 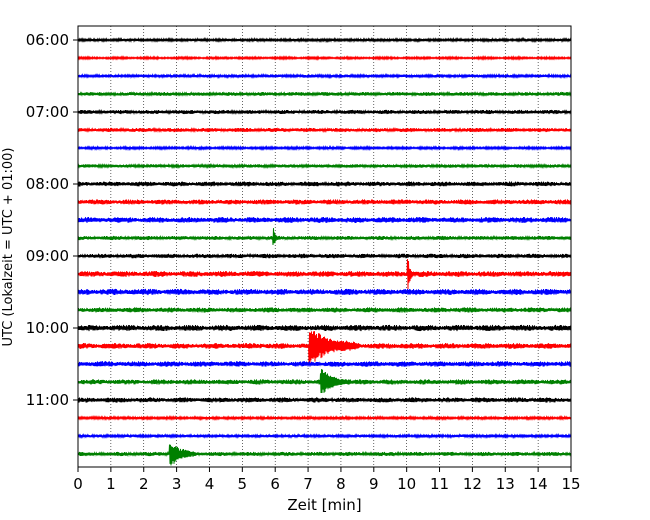 I want to click on y-tick-label-4: 10:00, so click(x=47, y=328).